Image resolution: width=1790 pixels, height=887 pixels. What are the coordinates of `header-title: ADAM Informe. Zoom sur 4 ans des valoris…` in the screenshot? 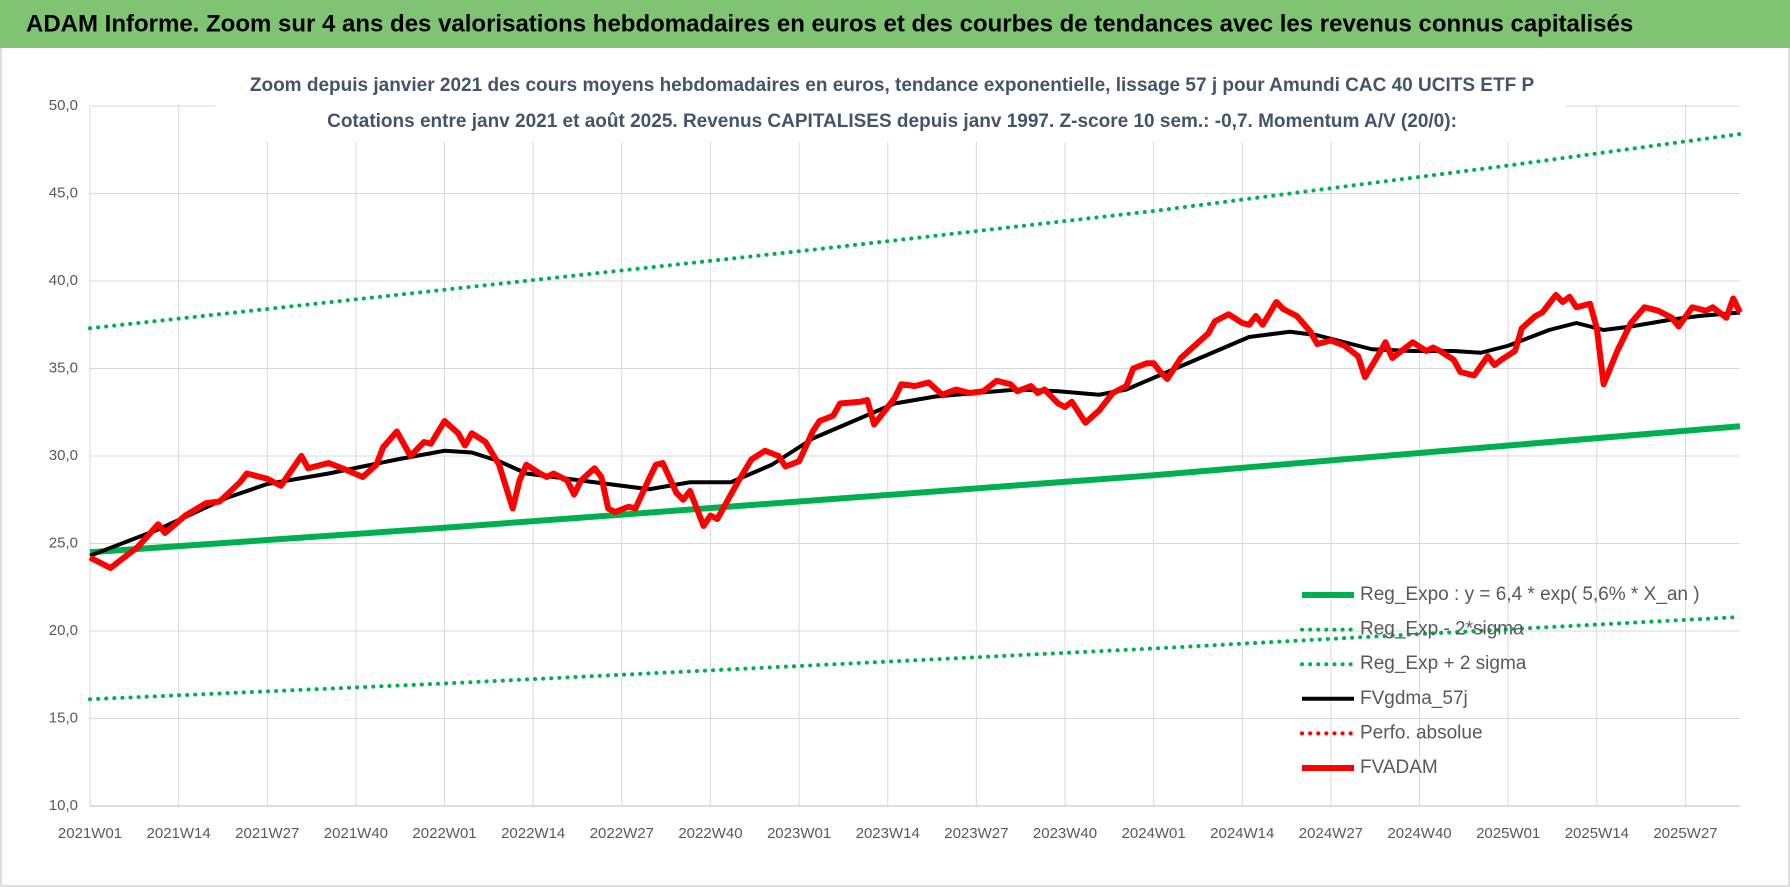 It's located at (829, 23).